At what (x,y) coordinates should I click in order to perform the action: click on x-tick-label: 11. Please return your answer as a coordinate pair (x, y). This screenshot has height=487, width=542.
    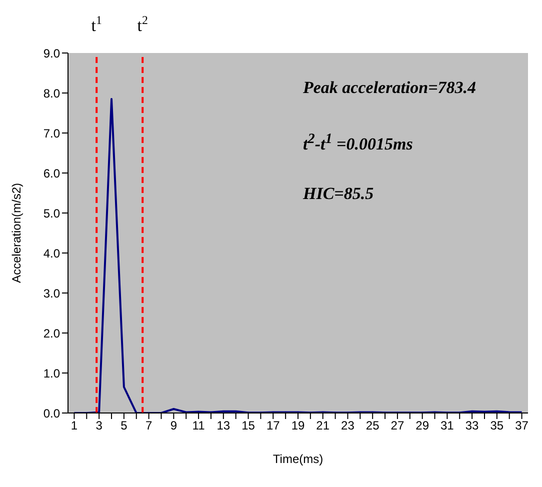
    Looking at the image, I should click on (199, 425).